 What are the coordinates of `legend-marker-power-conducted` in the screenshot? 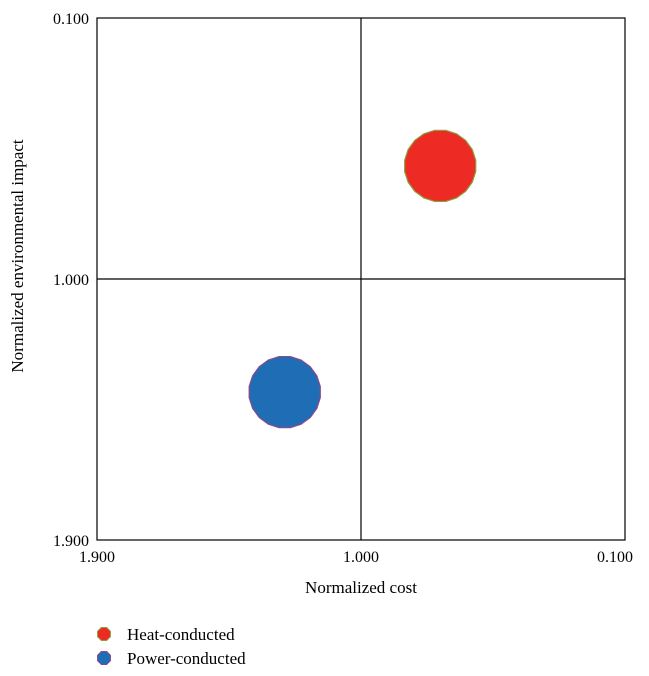 It's located at (104, 658).